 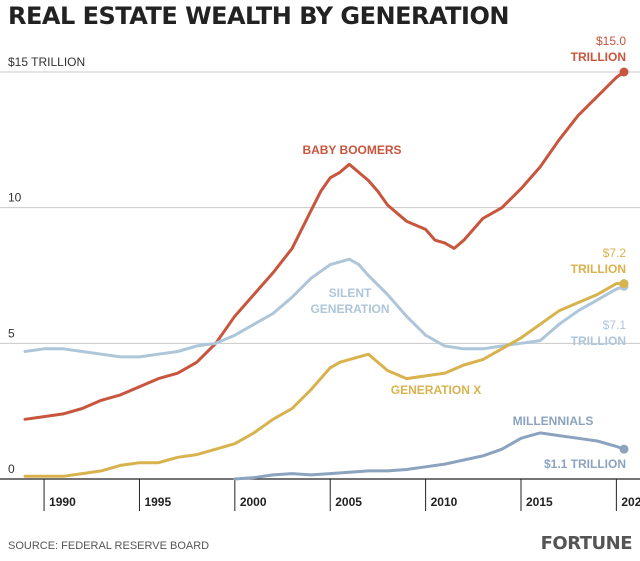 I want to click on x-tick-label: 2000, so click(x=253, y=502).